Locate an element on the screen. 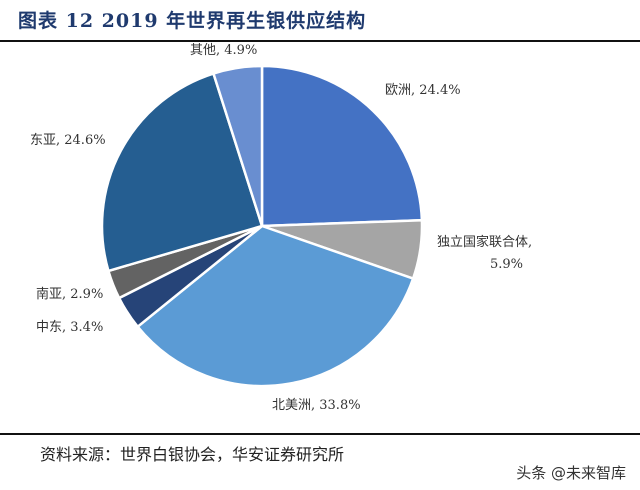 This screenshot has height=490, width=640. slice-label-line2: 5.9% is located at coordinates (506, 264).